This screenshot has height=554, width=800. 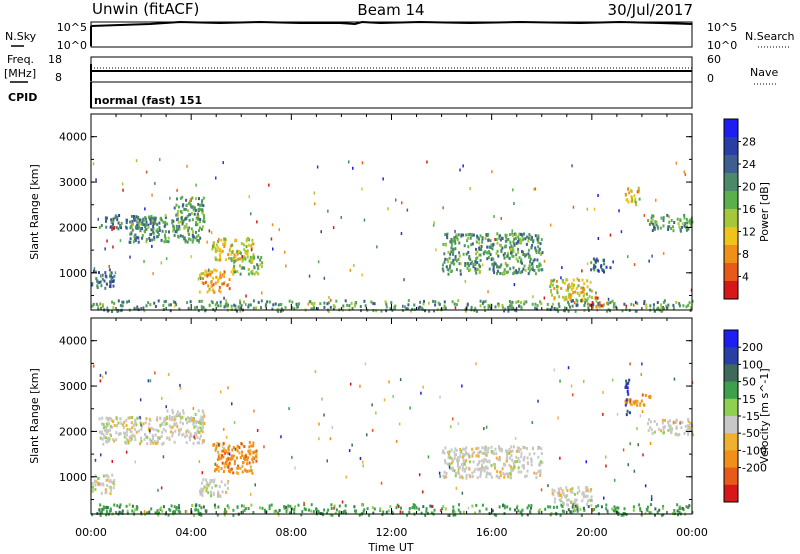 What do you see at coordinates (598, 271) in the screenshot?
I see `noise-cell` at bounding box center [598, 271].